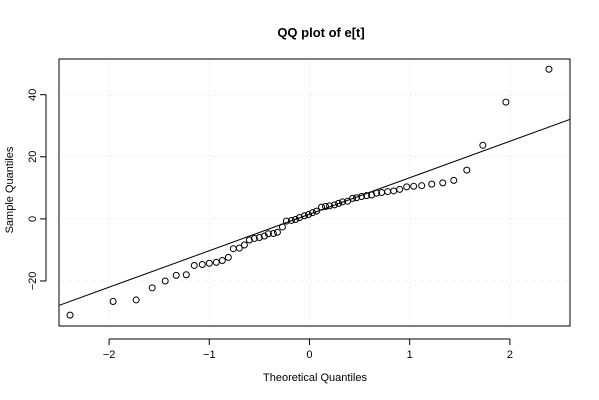  Describe the element at coordinates (33, 281) in the screenshot. I see `y-tick-label: −20` at that location.